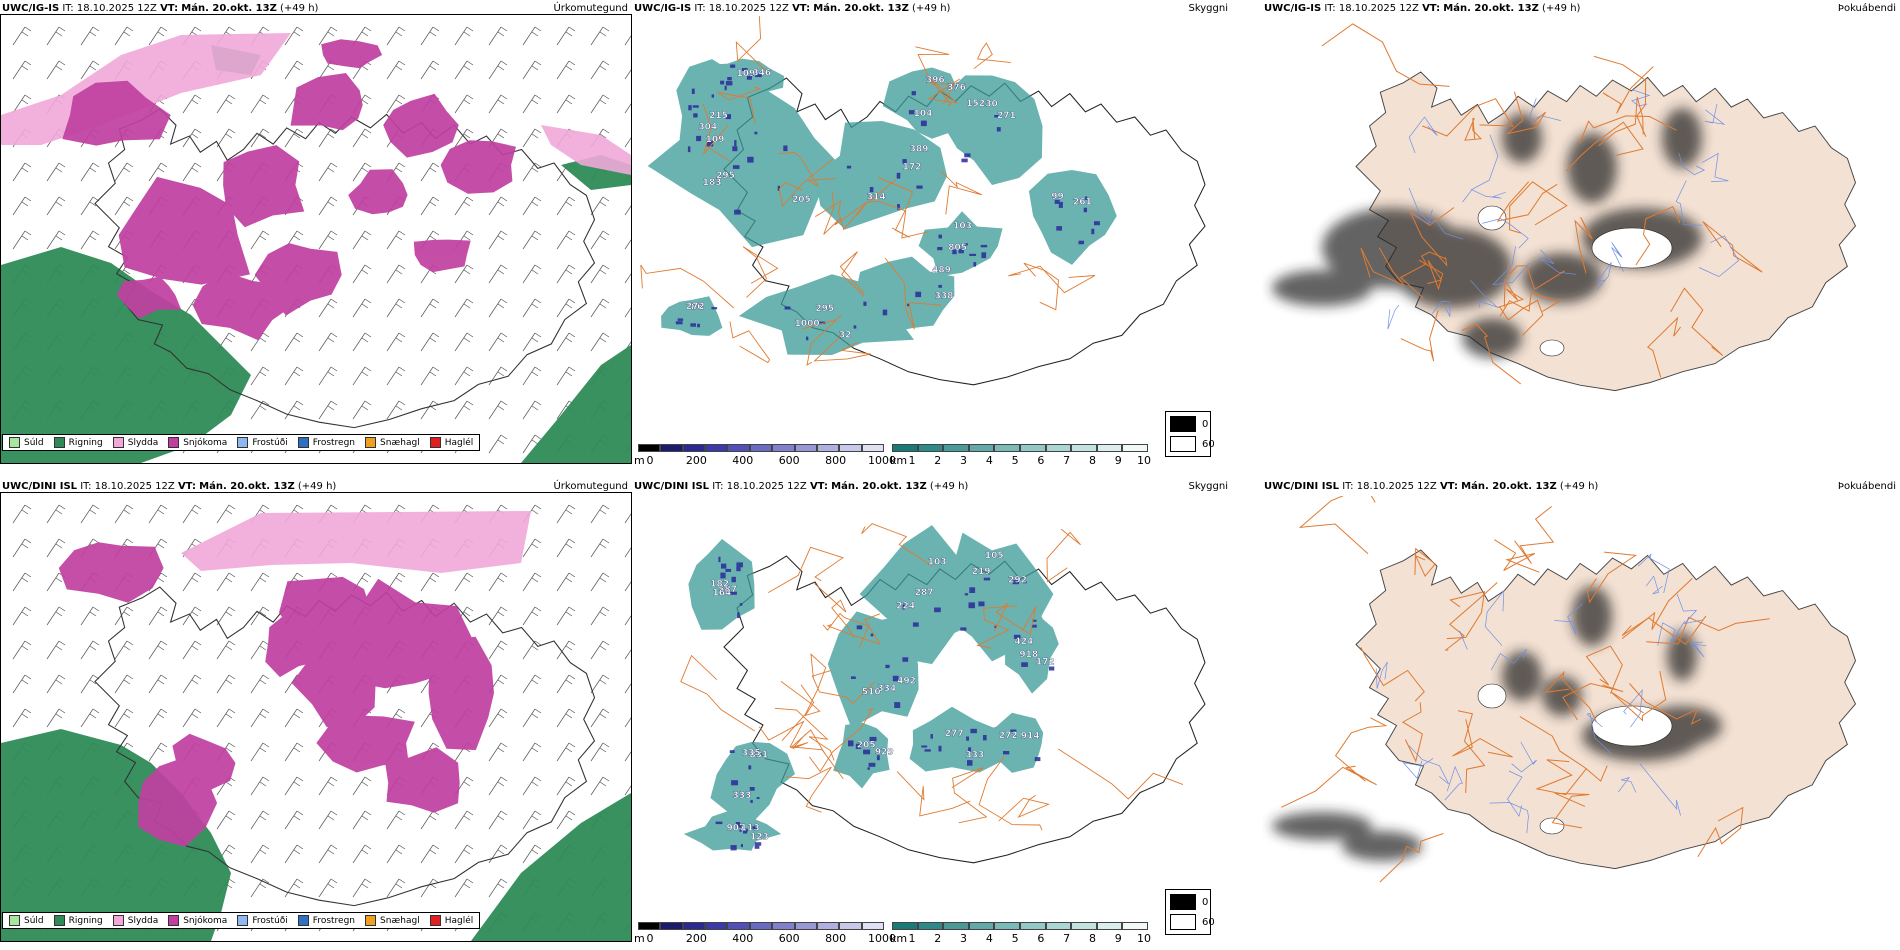  I want to click on colorbar-tick: 4, so click(989, 460).